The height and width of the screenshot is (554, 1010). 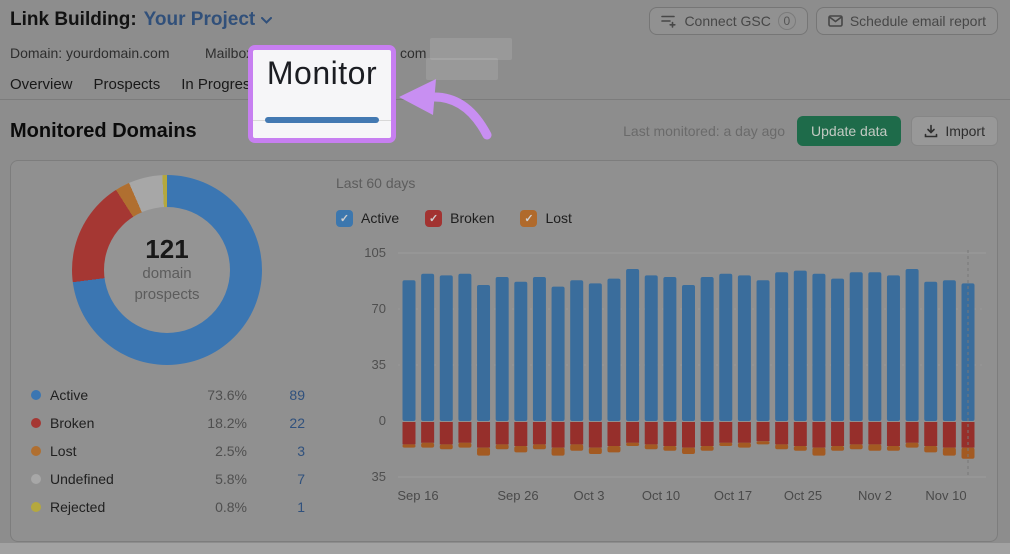 I want to click on app-title: Link Building:, so click(x=73, y=19).